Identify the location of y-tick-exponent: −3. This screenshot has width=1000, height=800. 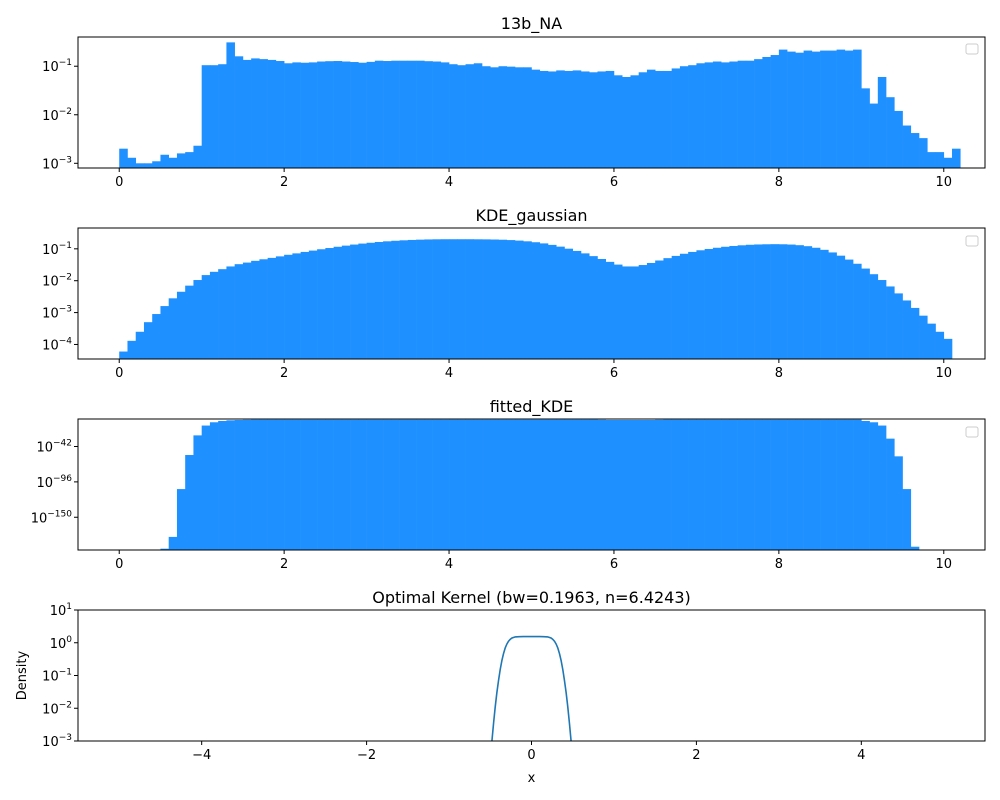
(65, 738).